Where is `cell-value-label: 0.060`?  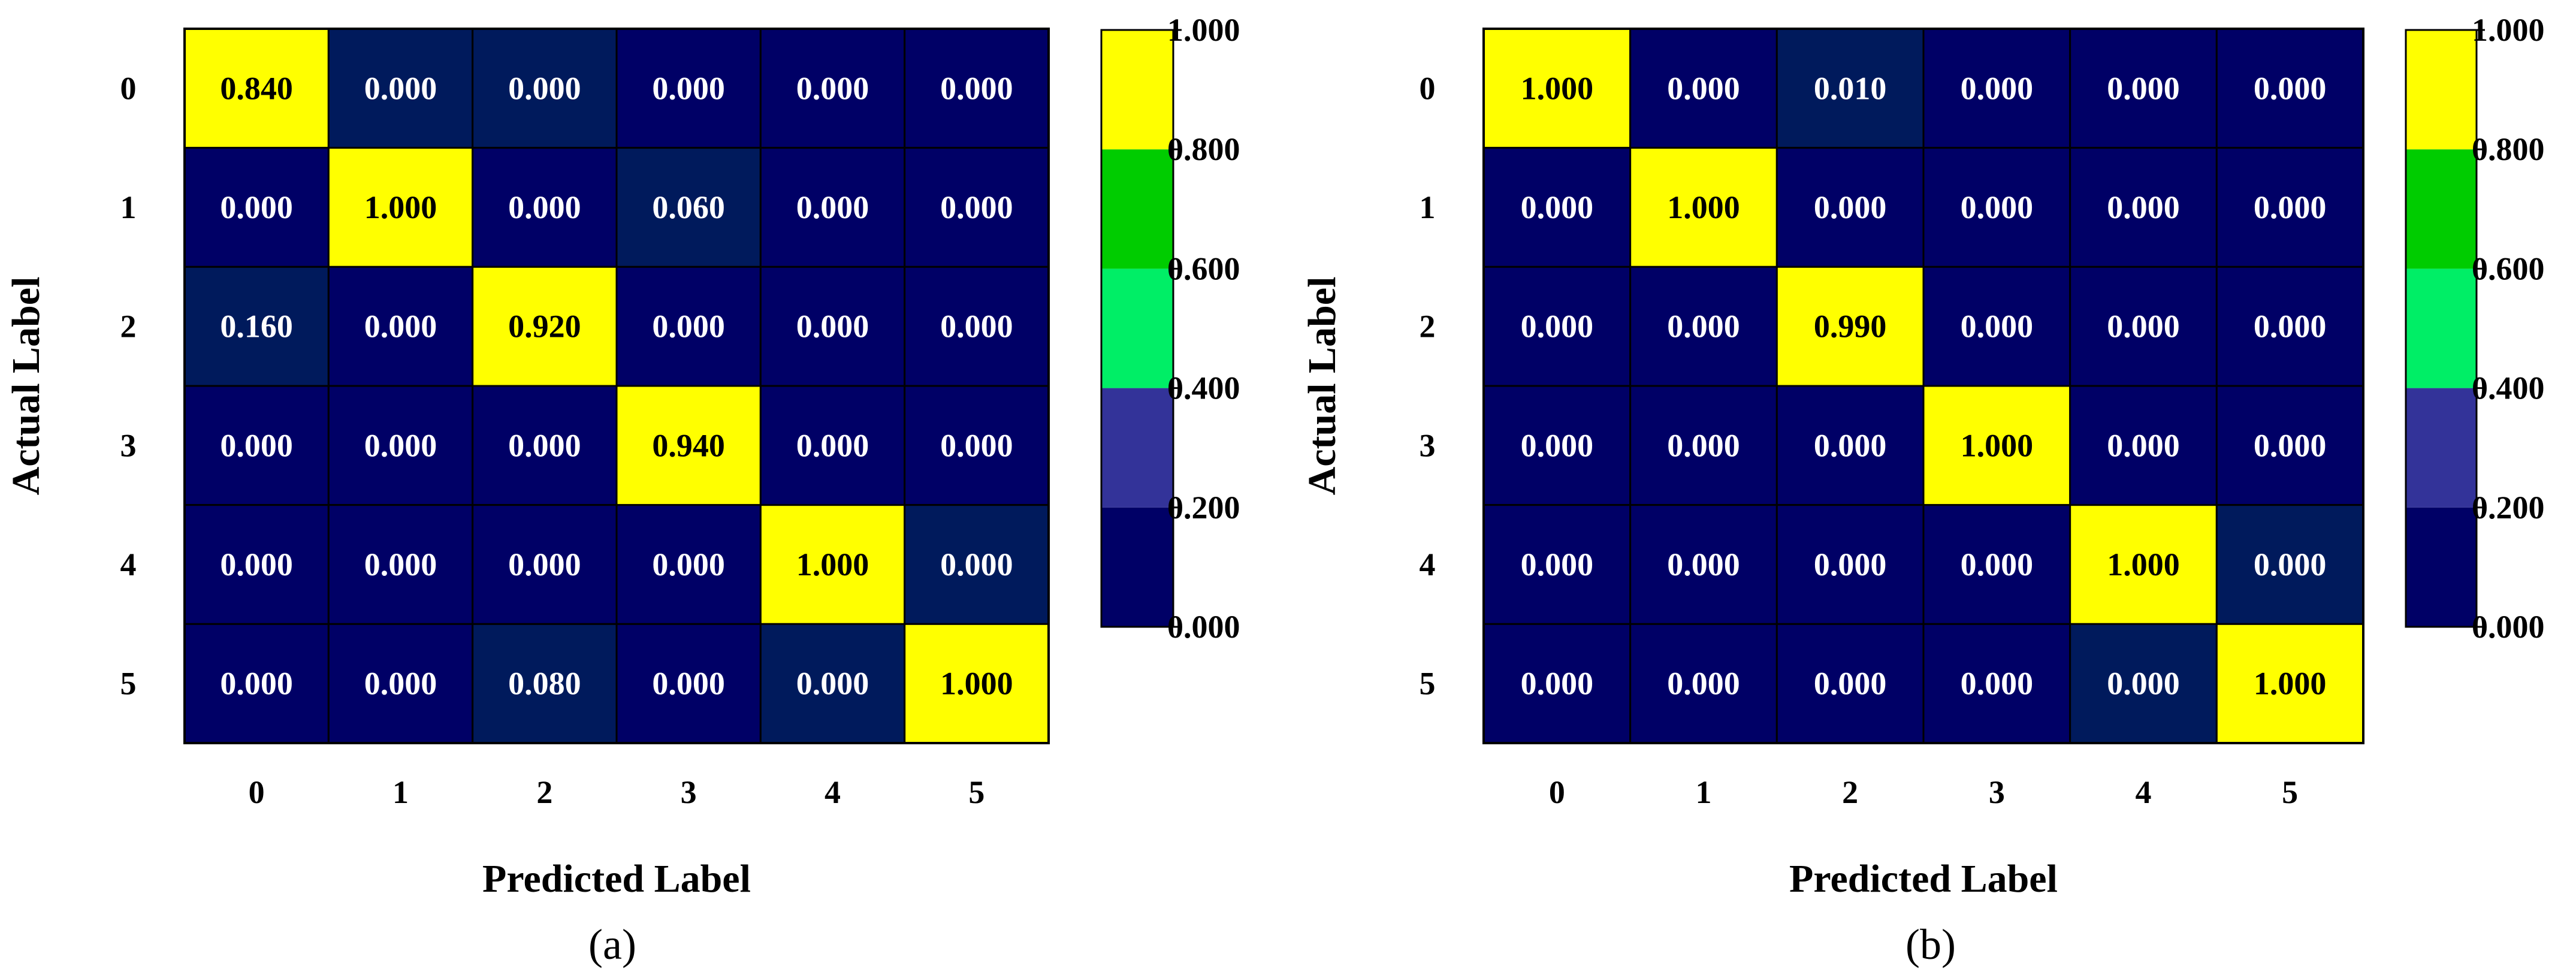
cell-value-label: 0.060 is located at coordinates (689, 207).